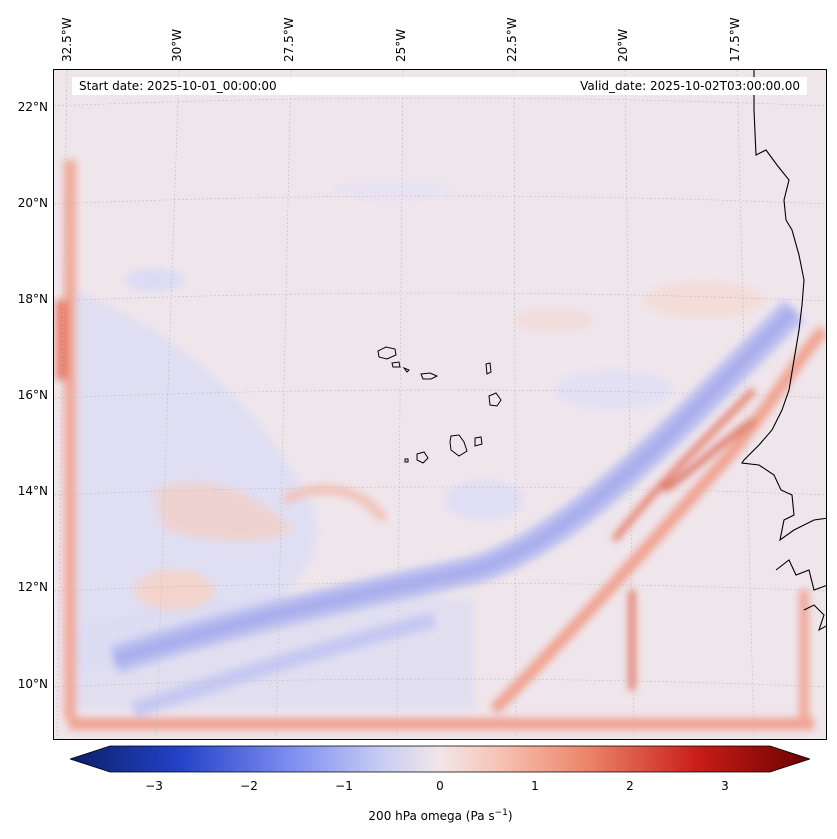 The height and width of the screenshot is (839, 837). Describe the element at coordinates (32, 203) in the screenshot. I see `lat-label-20N: 20°N` at that location.